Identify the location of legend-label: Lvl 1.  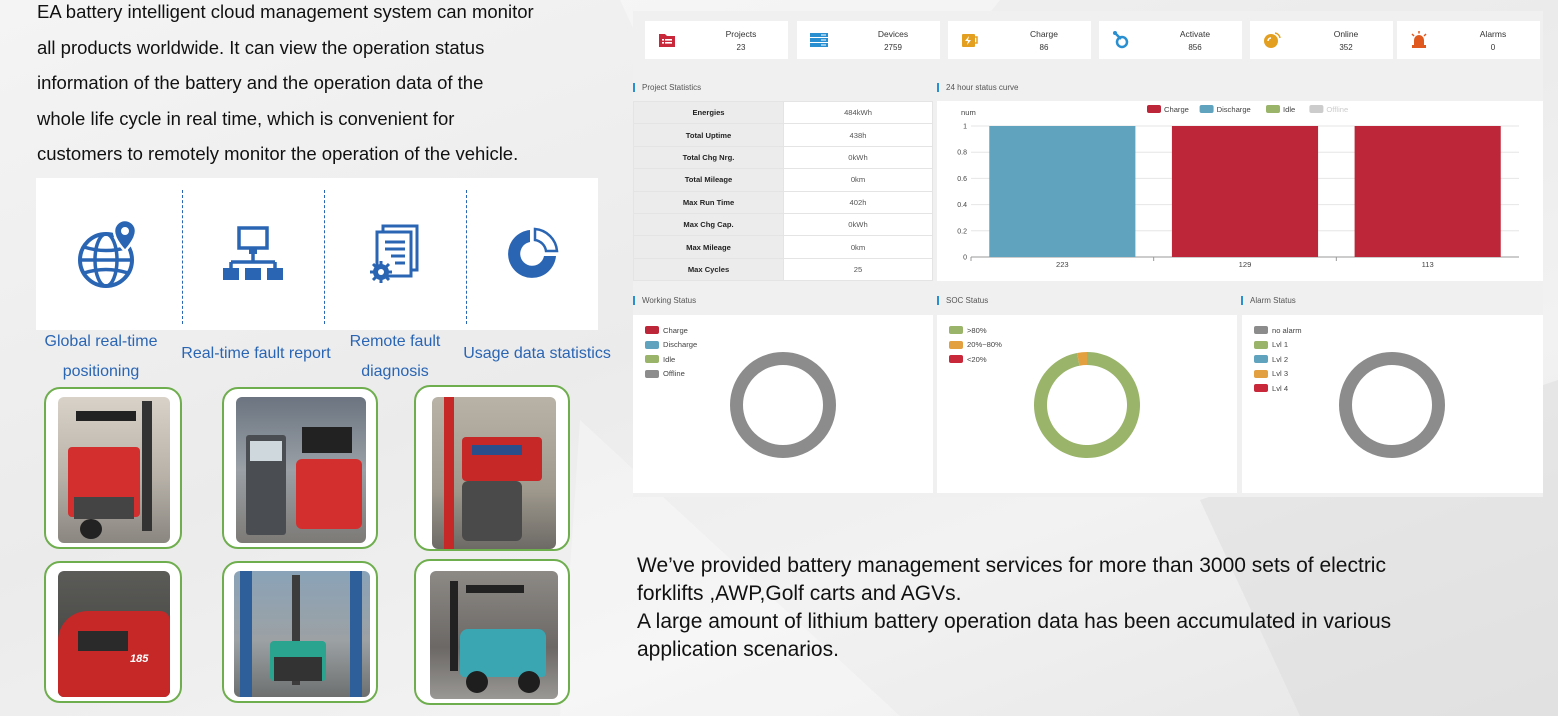
(1280, 345).